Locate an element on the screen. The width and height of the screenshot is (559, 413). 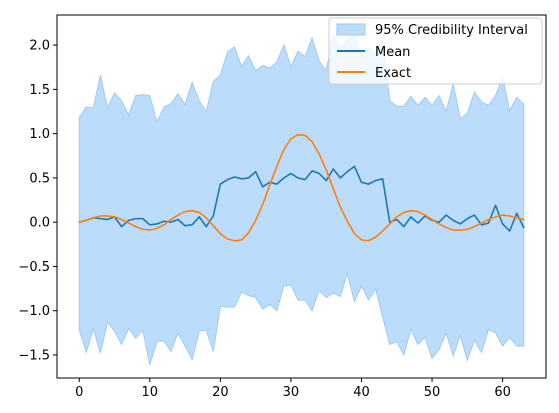
x-axis: 0 10 20 30 40 50 60 is located at coordinates (293, 389).